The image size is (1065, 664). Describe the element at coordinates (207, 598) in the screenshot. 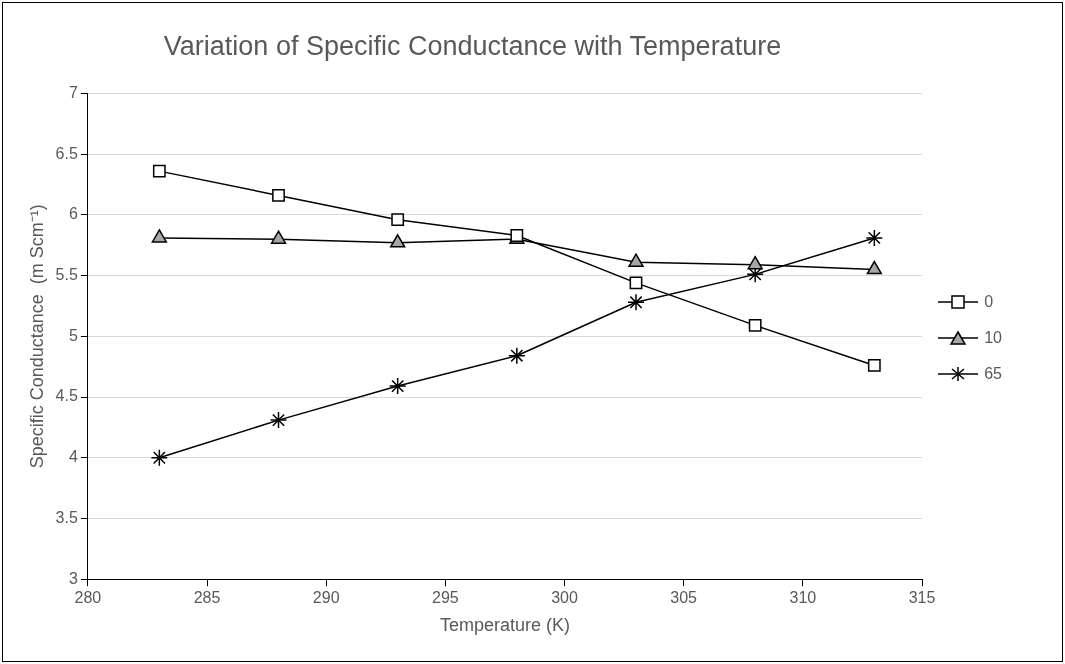

I see `x-tick-label: 285` at that location.